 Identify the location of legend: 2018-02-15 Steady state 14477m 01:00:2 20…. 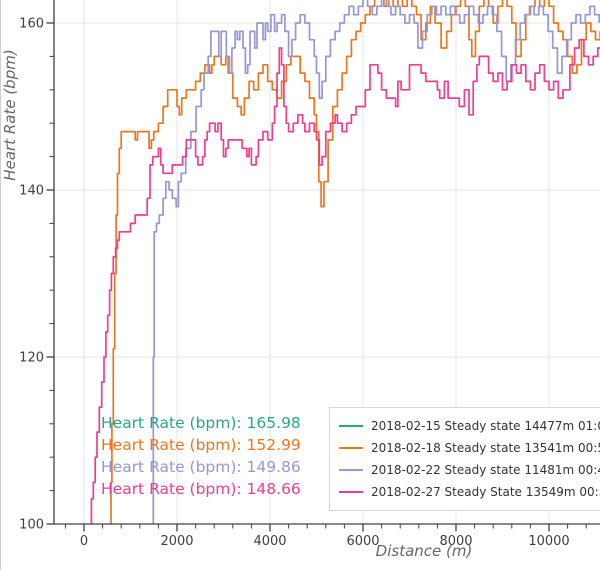
(464, 459).